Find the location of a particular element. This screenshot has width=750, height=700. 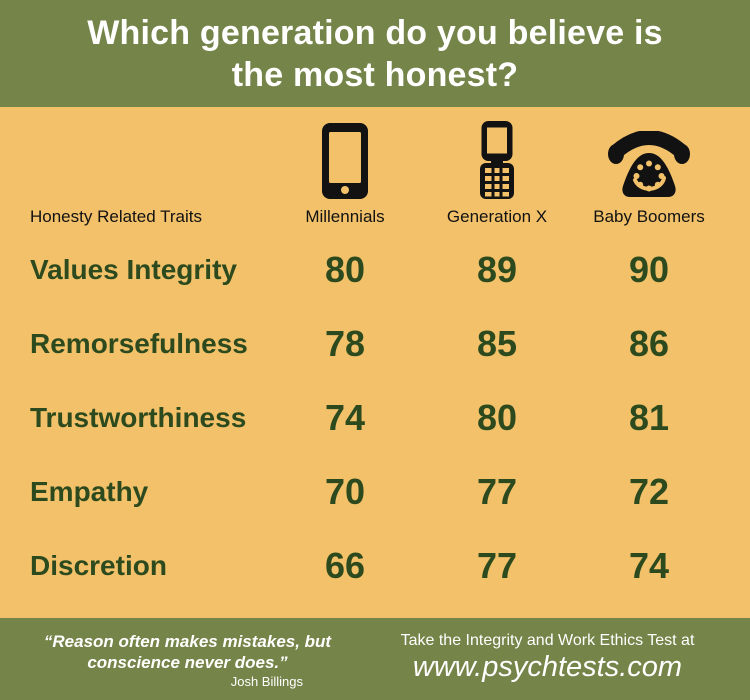

table-row: Remorsefulness 78 85 86 is located at coordinates (375, 344).